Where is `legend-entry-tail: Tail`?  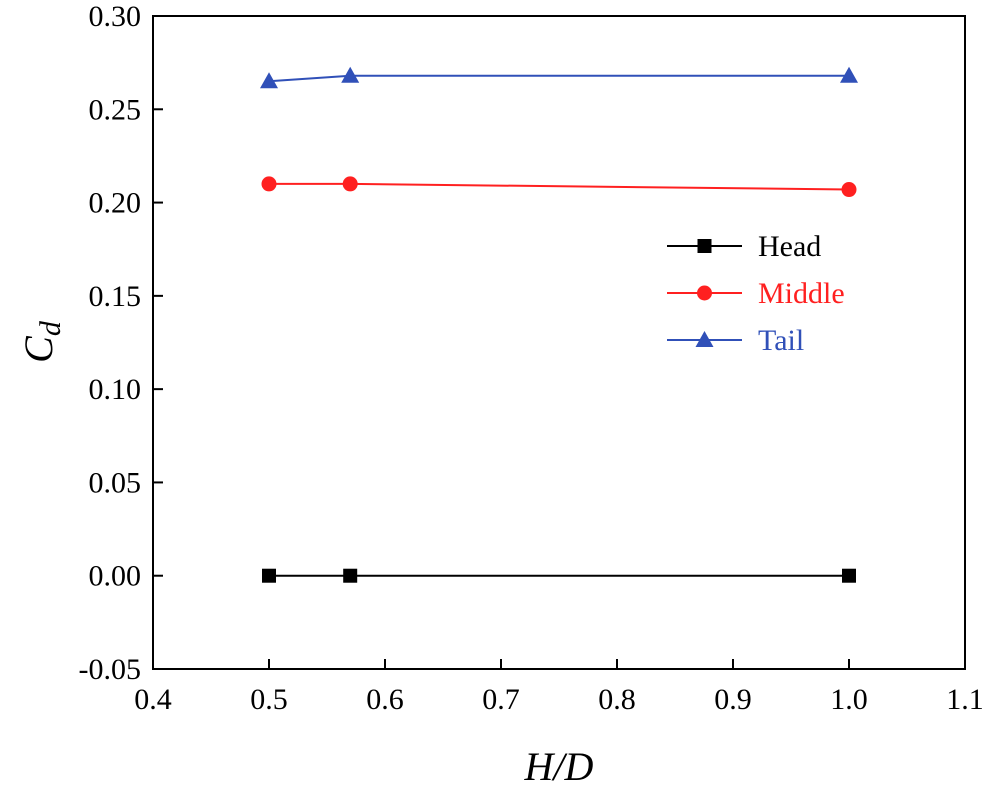
legend-entry-tail: Tail is located at coordinates (735, 340).